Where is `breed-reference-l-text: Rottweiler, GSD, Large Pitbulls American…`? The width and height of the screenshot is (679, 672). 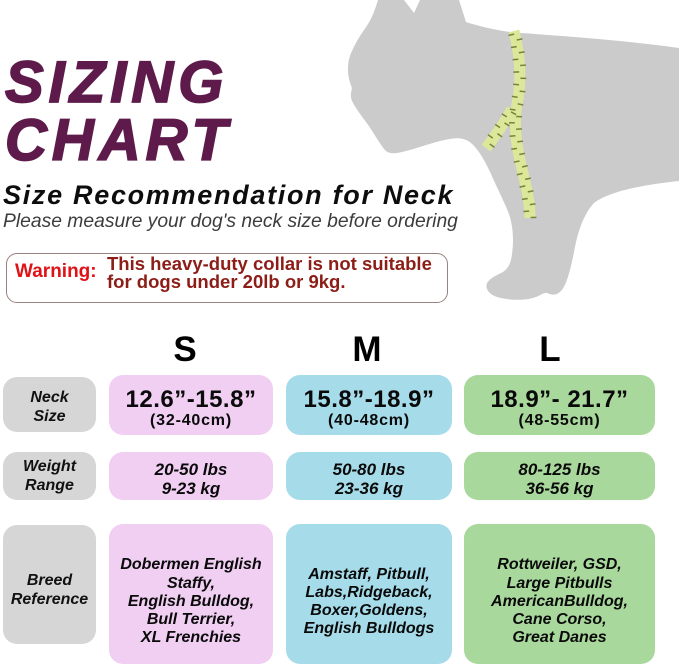 breed-reference-l-text: Rottweiler, GSD, Large Pitbulls American… is located at coordinates (559, 601).